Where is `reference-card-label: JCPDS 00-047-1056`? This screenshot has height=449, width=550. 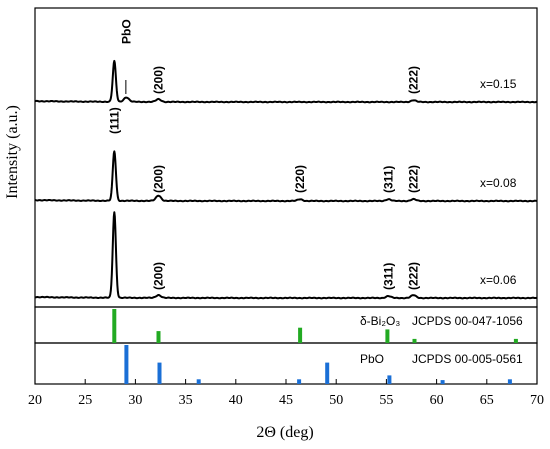 reference-card-label: JCPDS 00-047-1056 is located at coordinates (467, 321).